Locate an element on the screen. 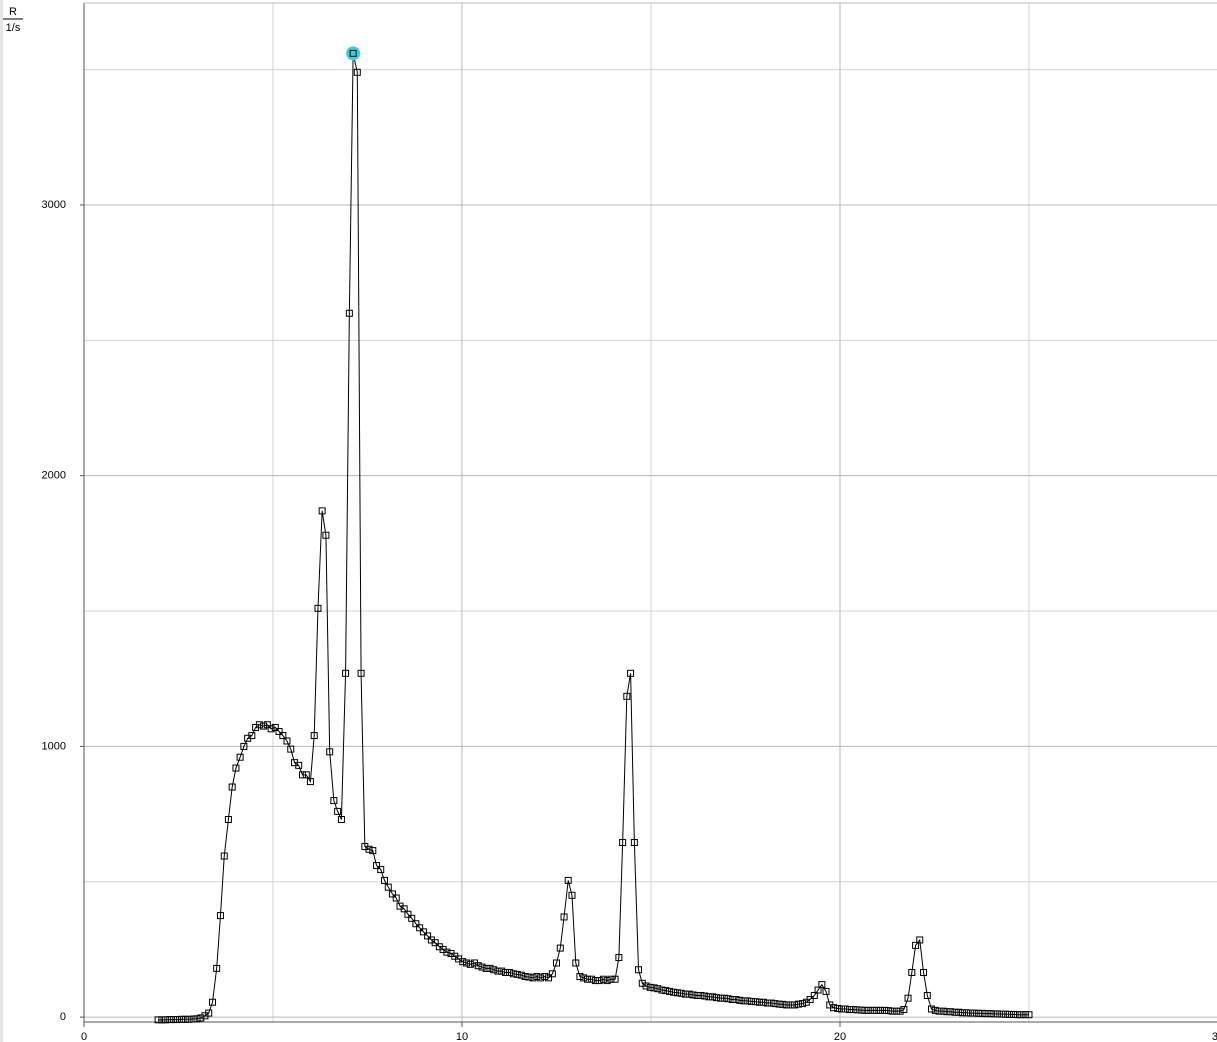  x-tick-label: 30 is located at coordinates (1214, 1036).